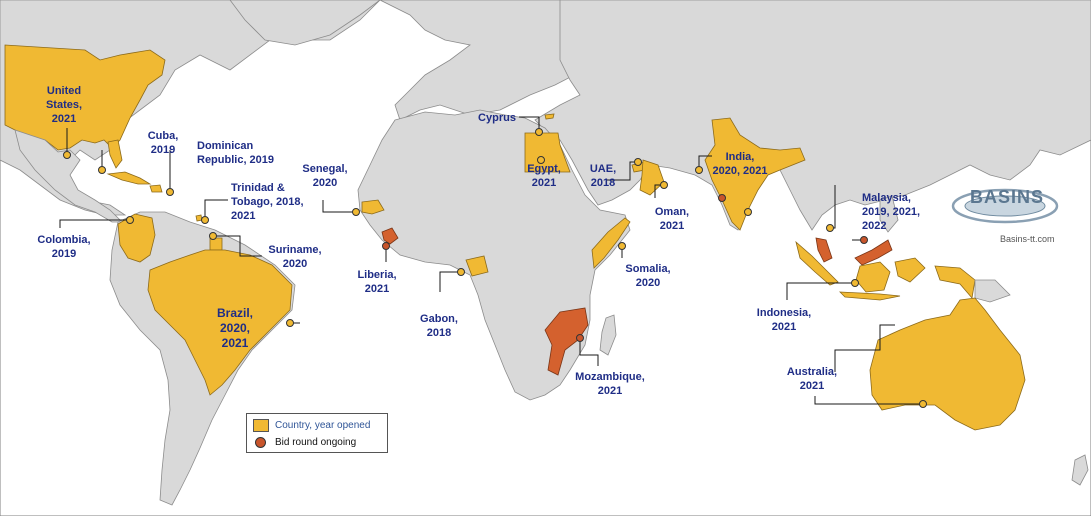  Describe the element at coordinates (603, 176) in the screenshot. I see `label-uae: UAE, 2018` at that location.